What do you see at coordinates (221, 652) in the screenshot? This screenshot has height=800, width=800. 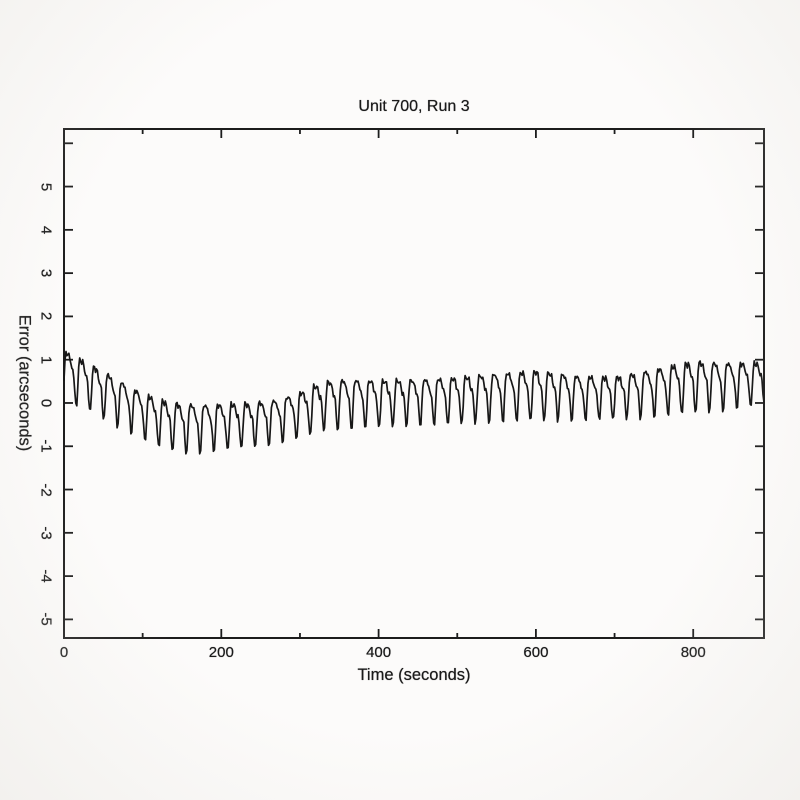 I see `x-tick-label: 200` at bounding box center [221, 652].